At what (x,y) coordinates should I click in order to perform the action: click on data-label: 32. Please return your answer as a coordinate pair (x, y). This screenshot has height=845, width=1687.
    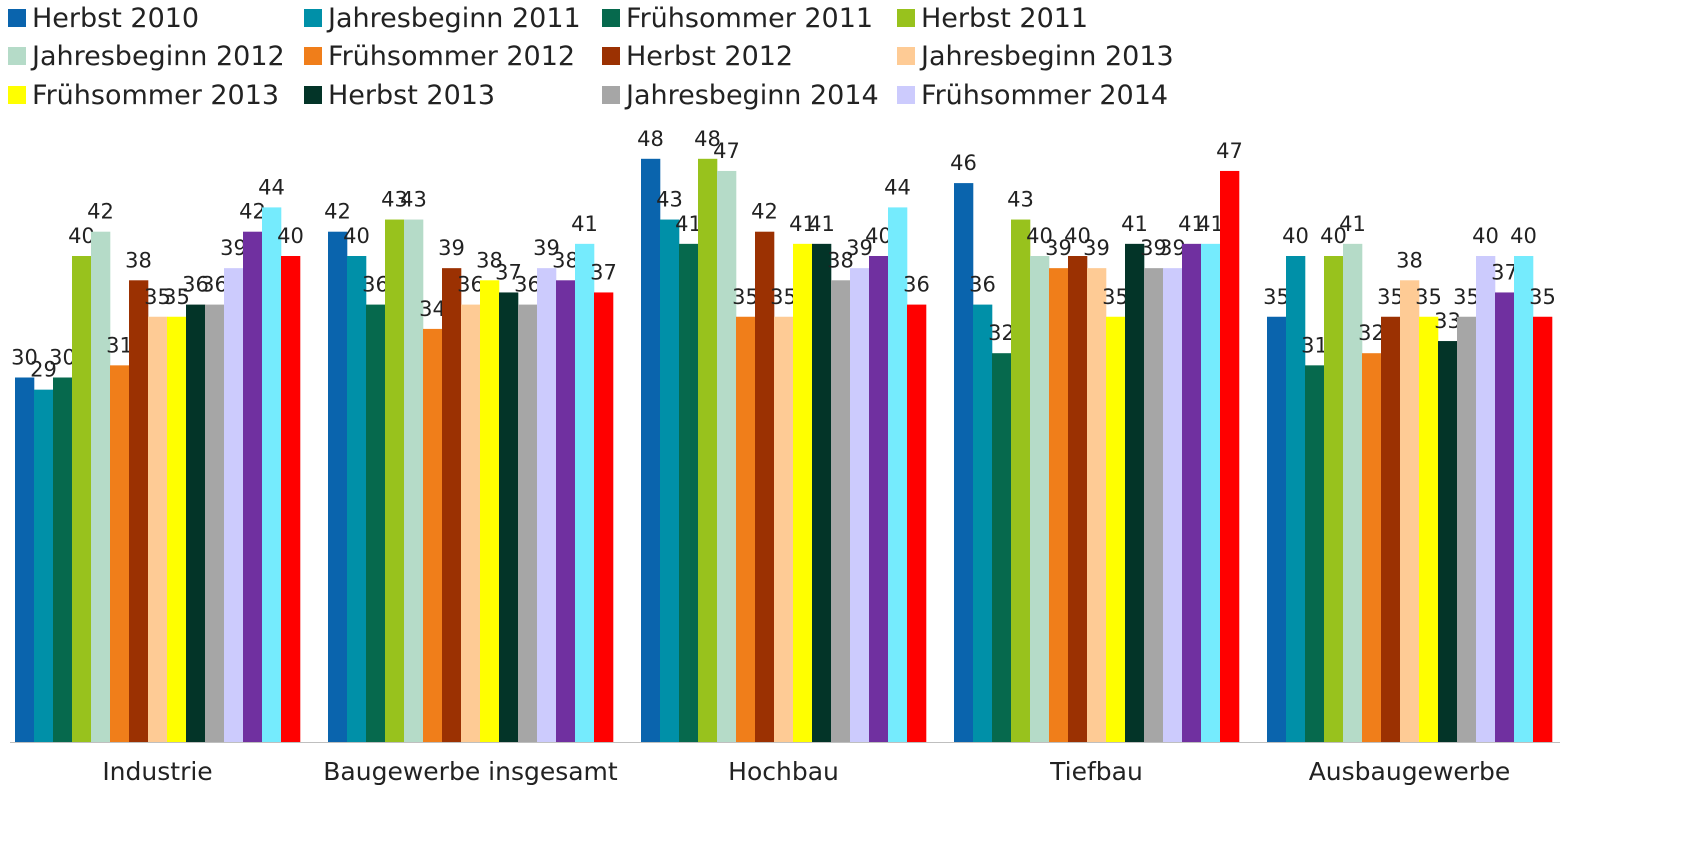
    Looking at the image, I should click on (1371, 333).